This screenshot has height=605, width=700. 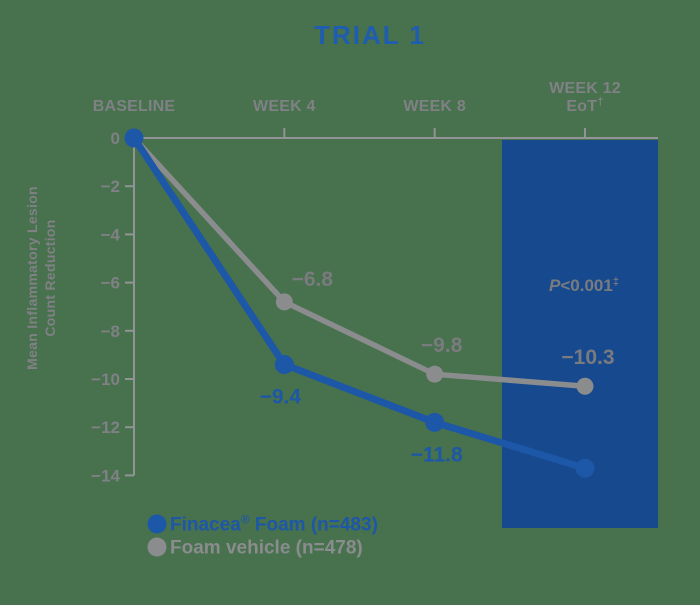 I want to click on x-axis-label: WEEK 4, so click(x=284, y=106).